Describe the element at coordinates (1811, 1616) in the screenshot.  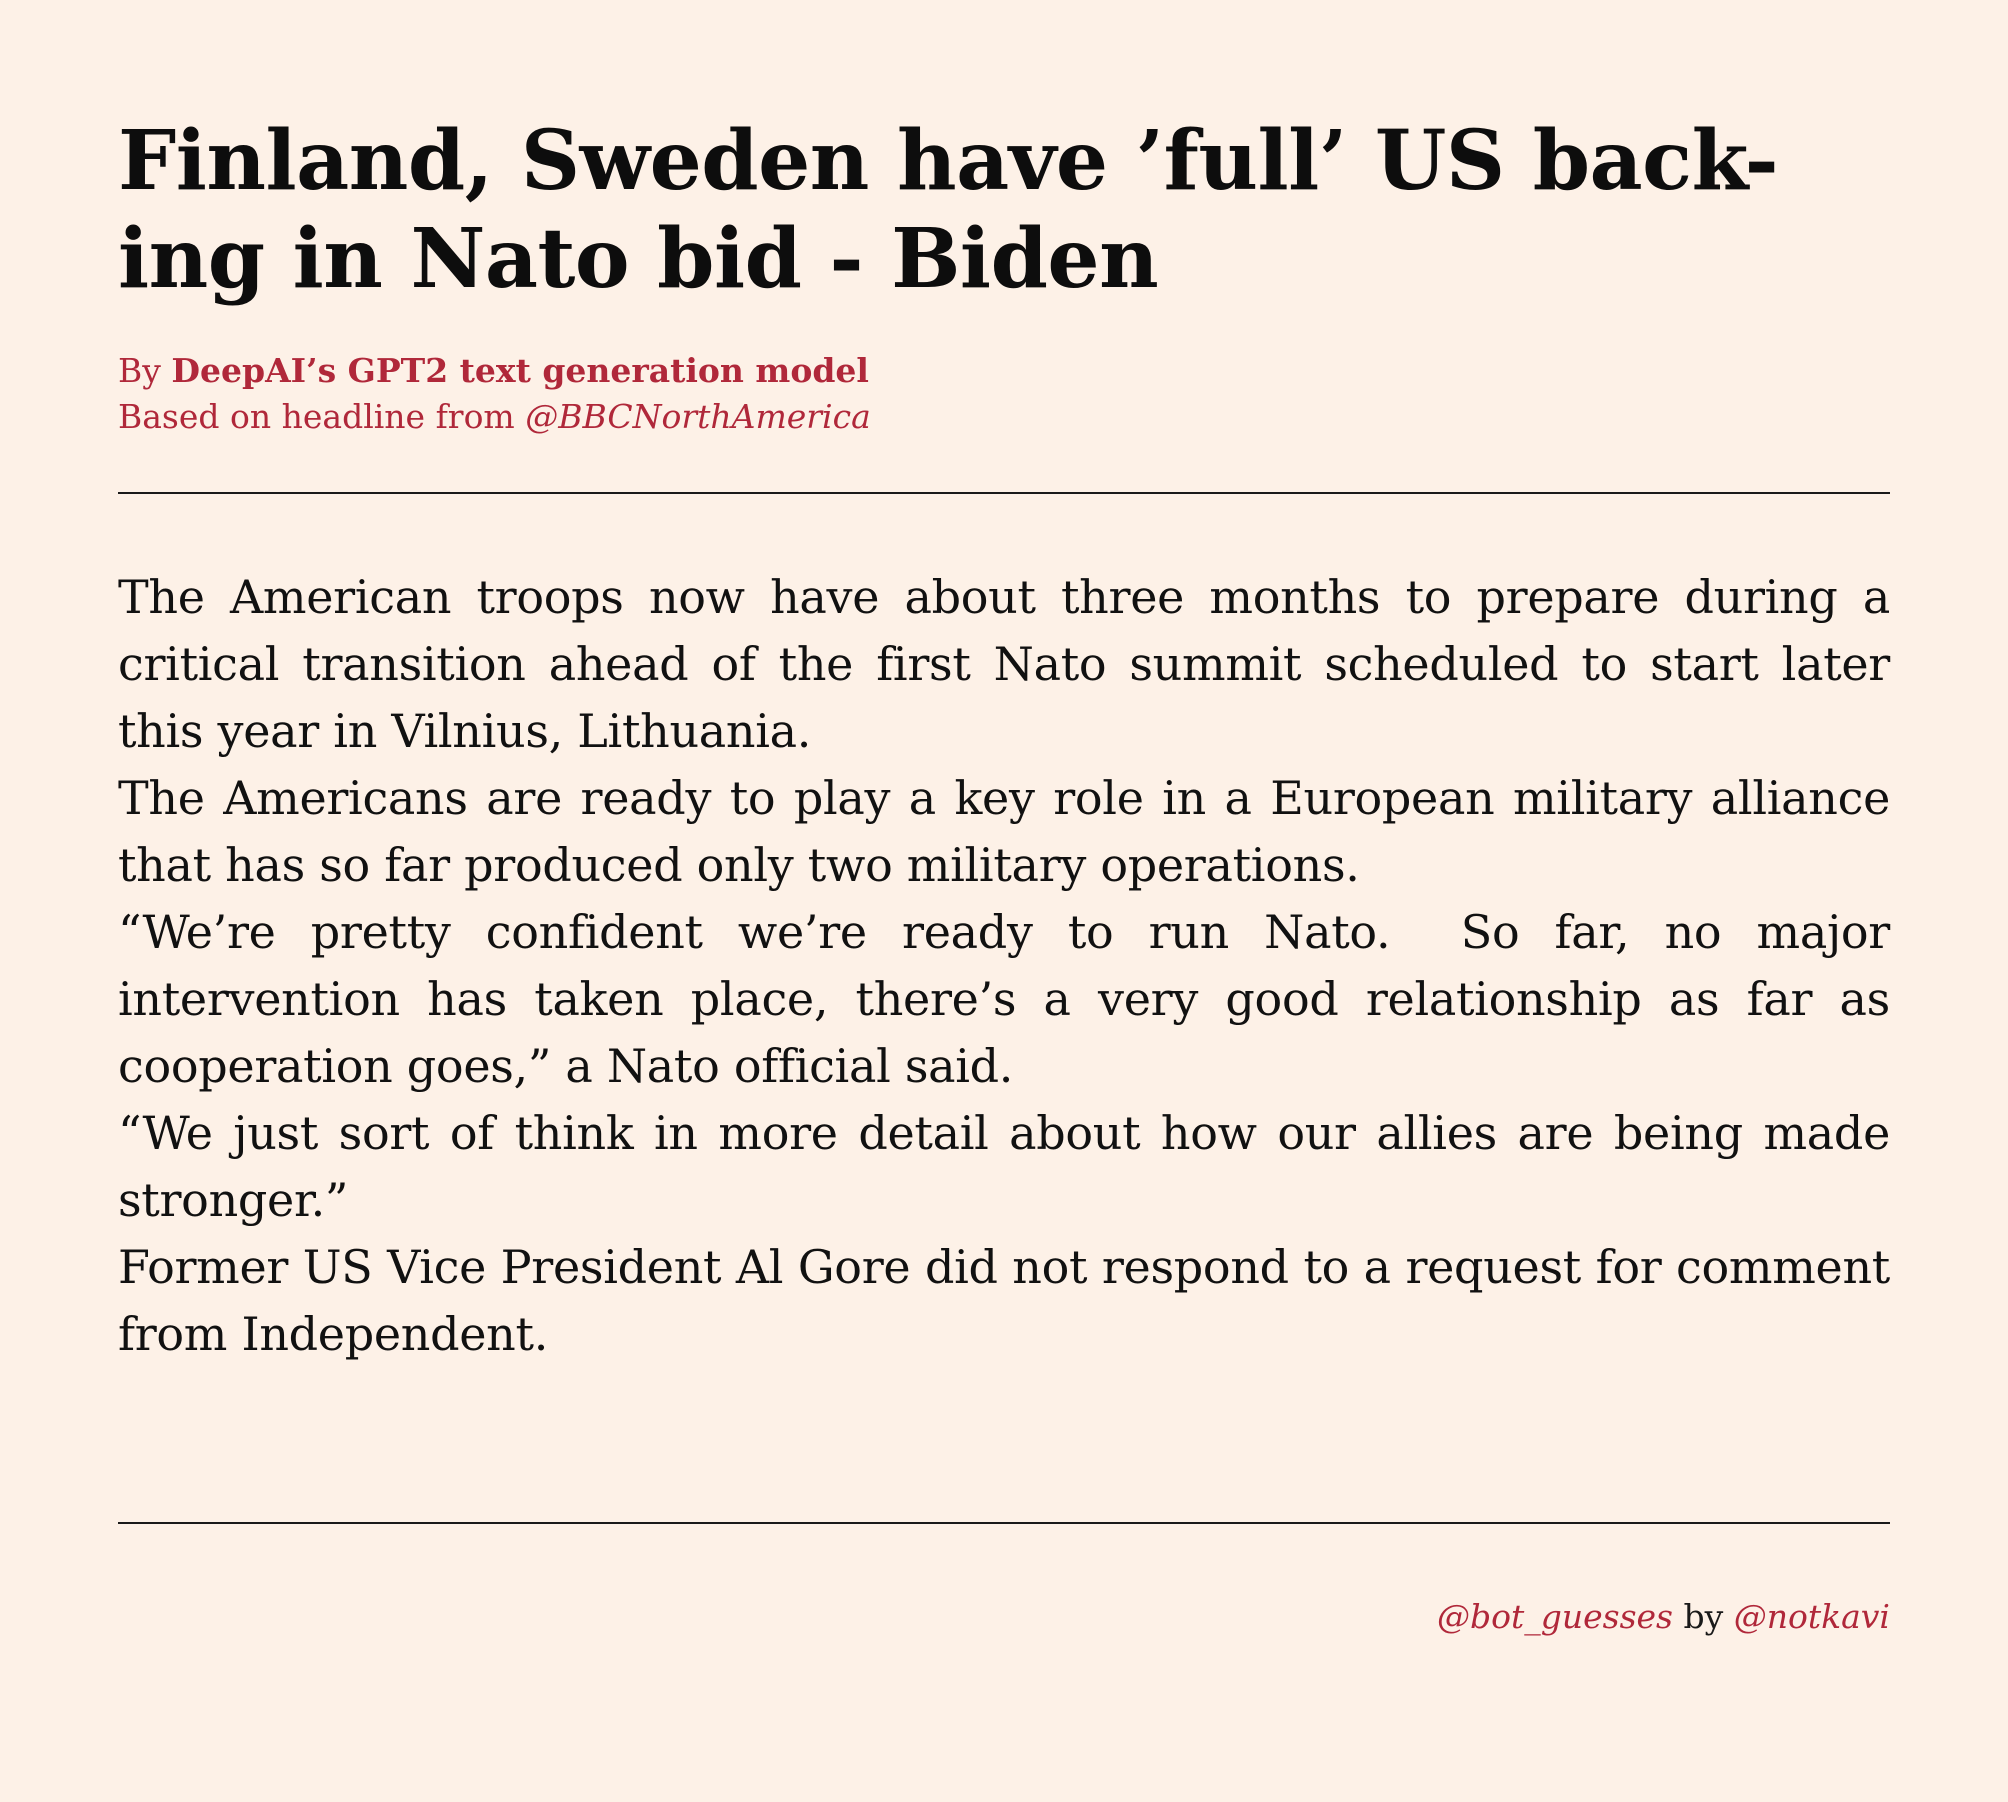
I see `creator-handle: @notkavi` at that location.